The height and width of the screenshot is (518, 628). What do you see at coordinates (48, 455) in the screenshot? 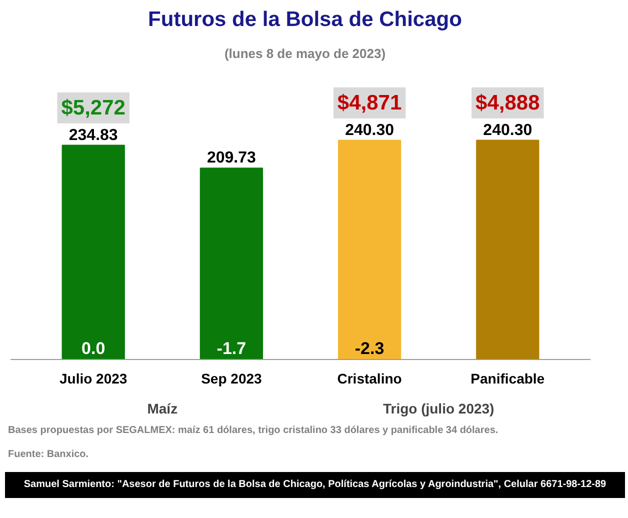
I see `source-note: Fuente: Banxico.` at bounding box center [48, 455].